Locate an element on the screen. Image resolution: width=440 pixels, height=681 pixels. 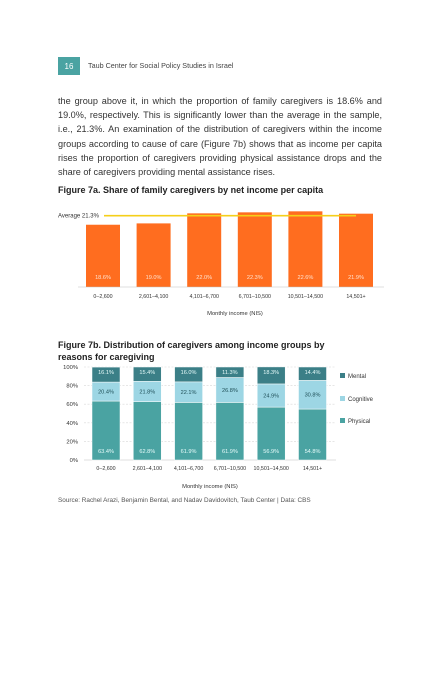
page-number: 16 is located at coordinates (69, 66).